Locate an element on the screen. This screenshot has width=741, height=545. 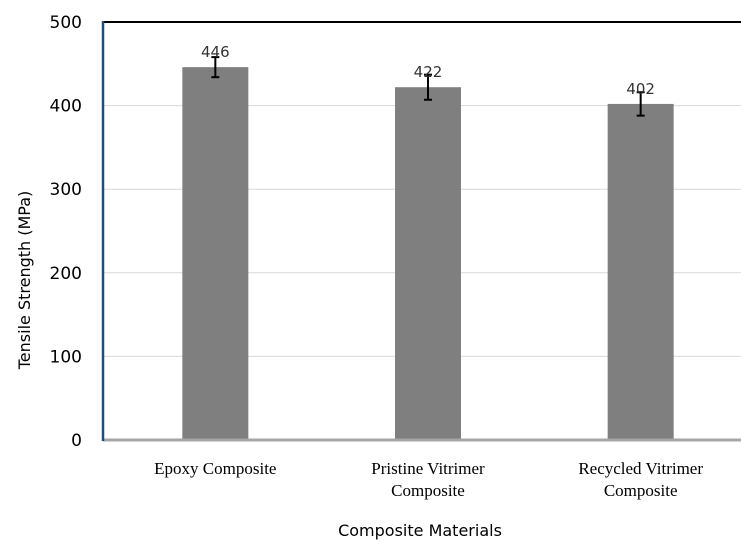
y-tick-labels: 0 100 200 300 400 500 is located at coordinates (66, 232).